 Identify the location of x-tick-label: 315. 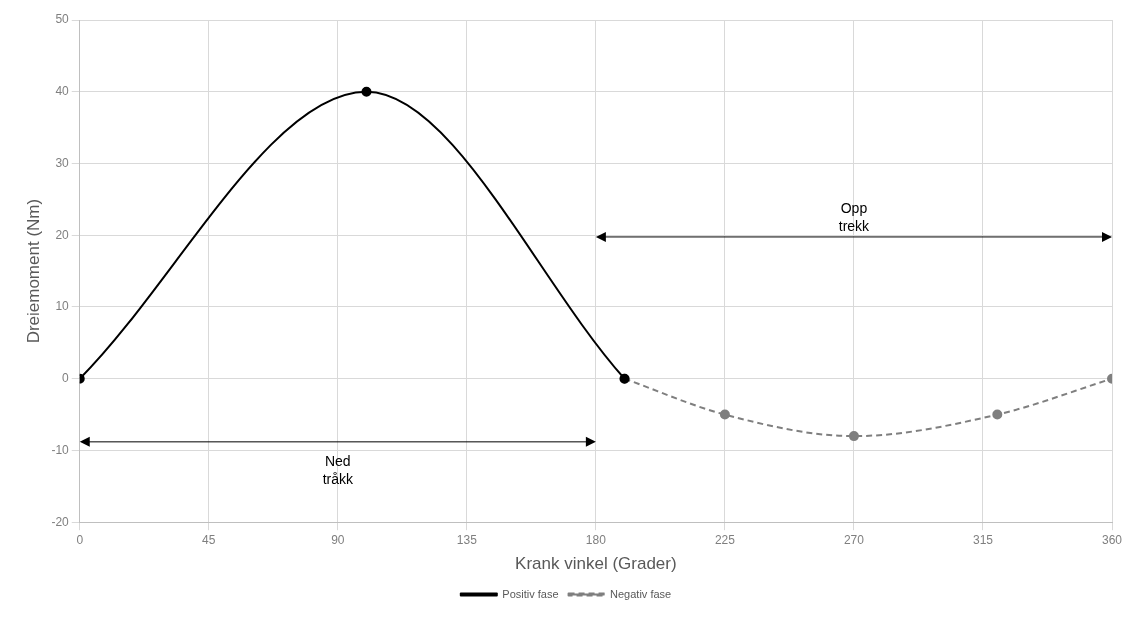
(983, 539).